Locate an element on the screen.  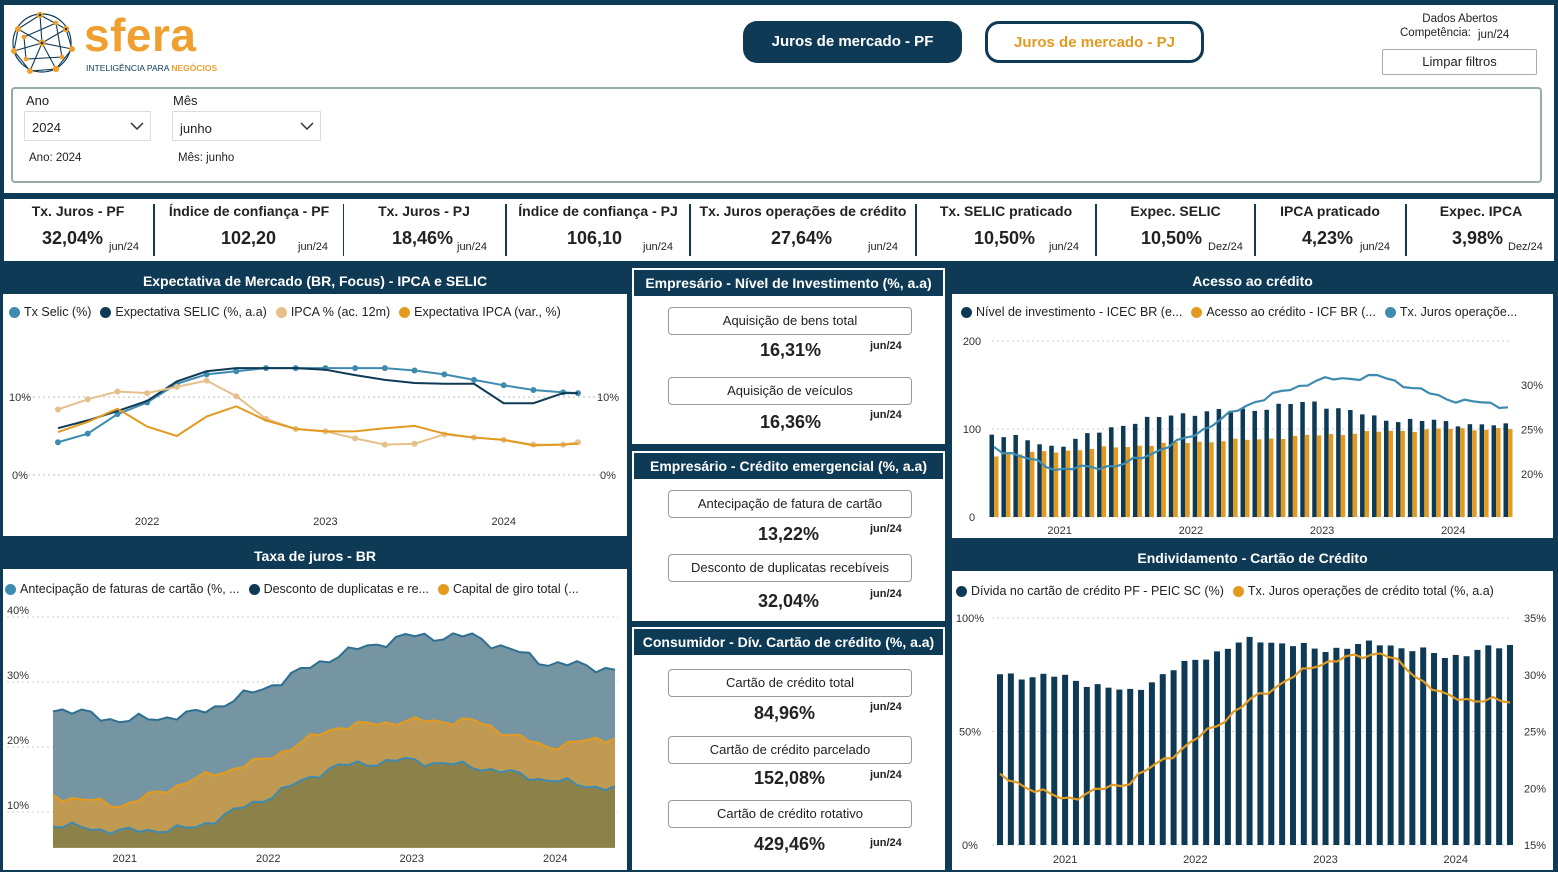
month-select: junho is located at coordinates (246, 126).